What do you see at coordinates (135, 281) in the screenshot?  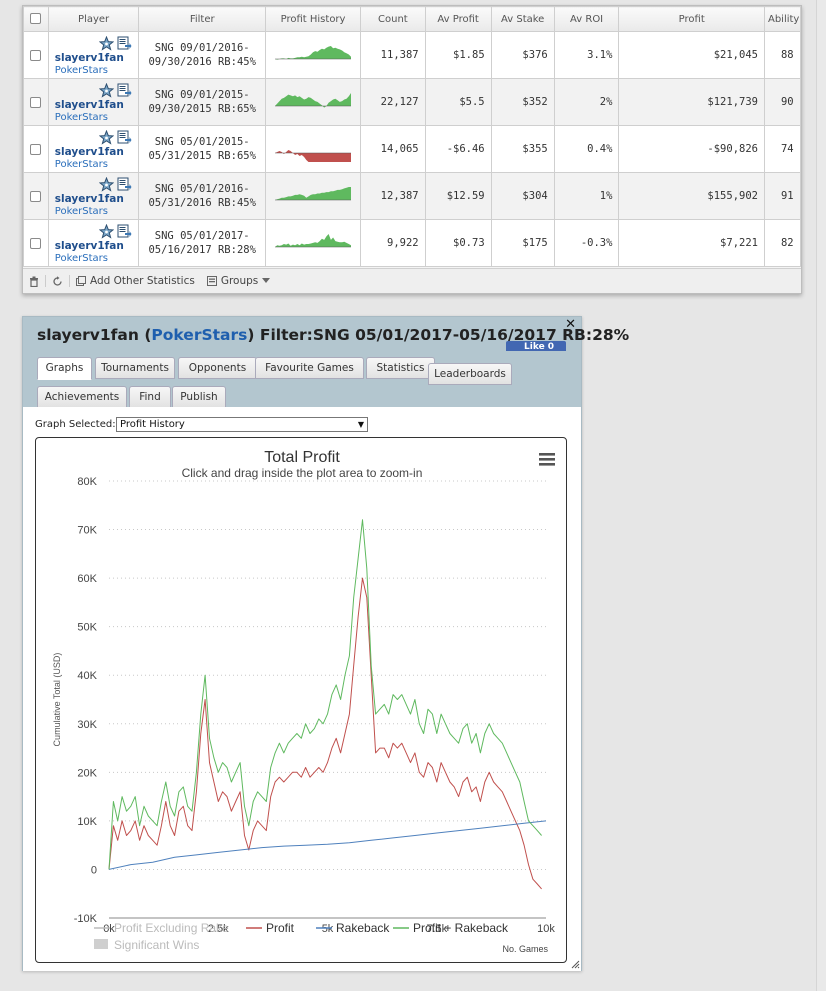 I see `add-other-statistics-button: Add Other Statistics` at bounding box center [135, 281].